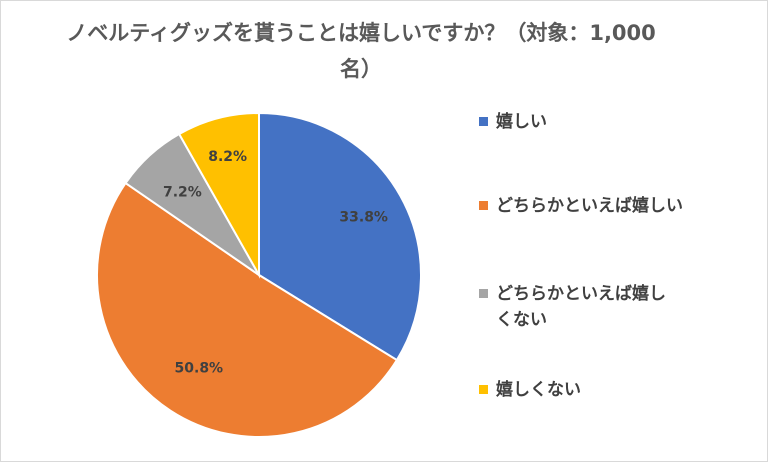 The width and height of the screenshot is (768, 462). I want to click on slice-ureshii, so click(340, 236).